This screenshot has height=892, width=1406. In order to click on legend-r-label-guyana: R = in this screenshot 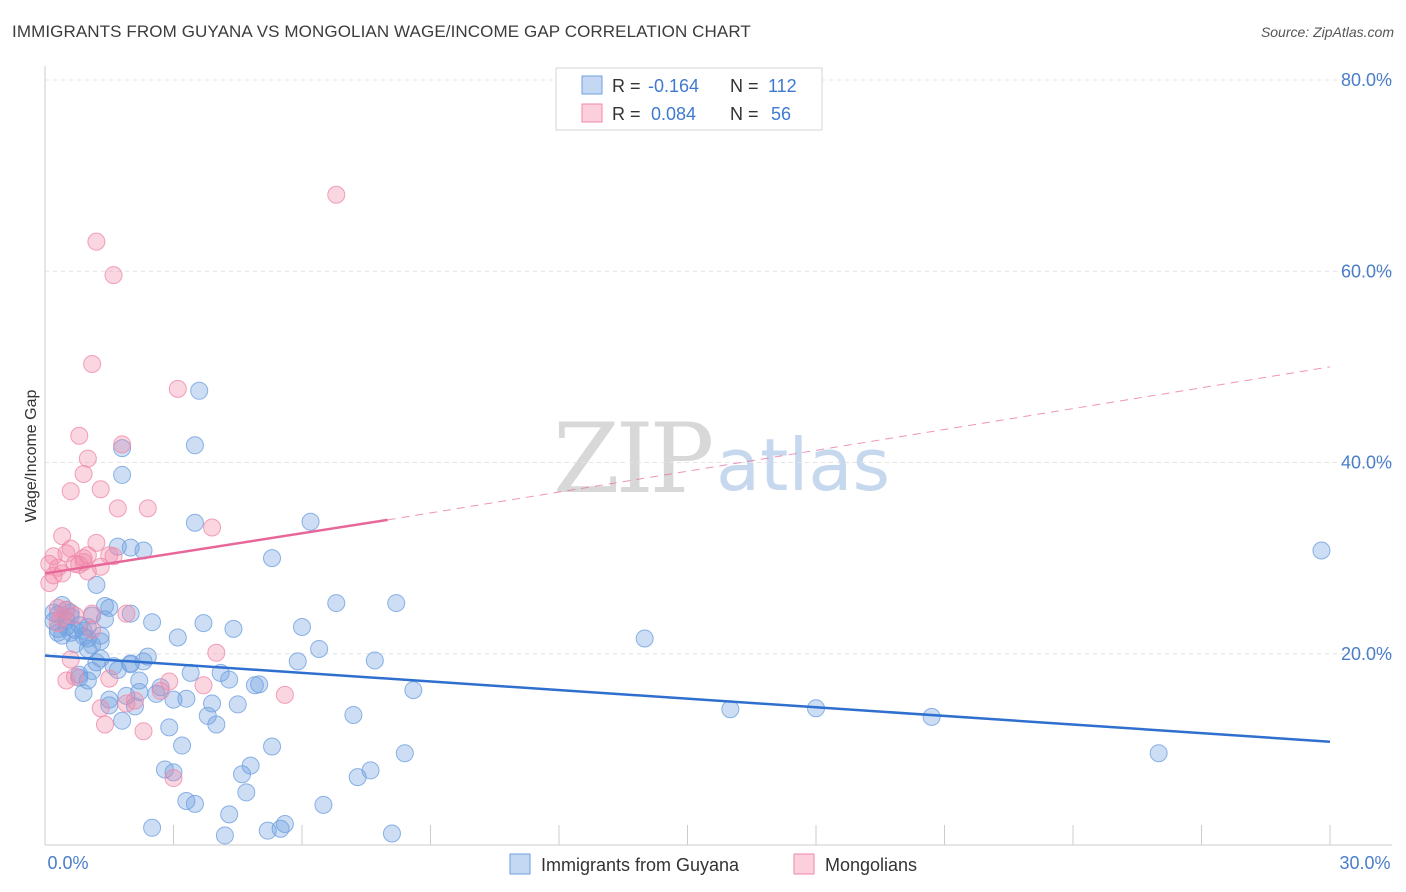, I will do `click(626, 86)`.